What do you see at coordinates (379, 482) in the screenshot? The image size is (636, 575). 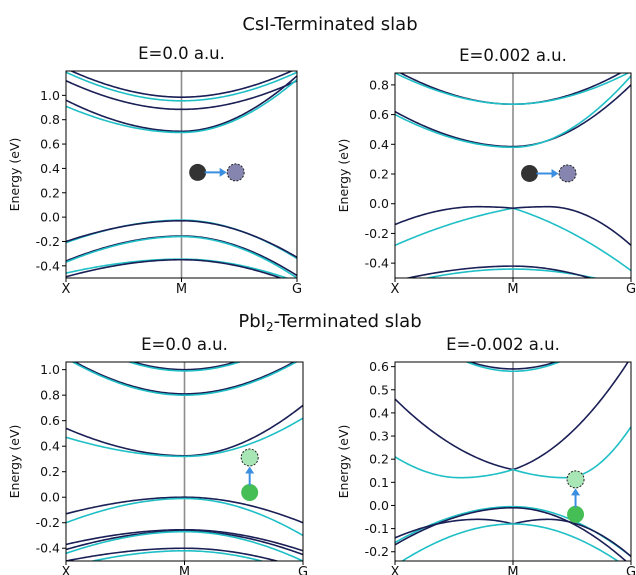 I see `y-tick-label: 0.1` at bounding box center [379, 482].